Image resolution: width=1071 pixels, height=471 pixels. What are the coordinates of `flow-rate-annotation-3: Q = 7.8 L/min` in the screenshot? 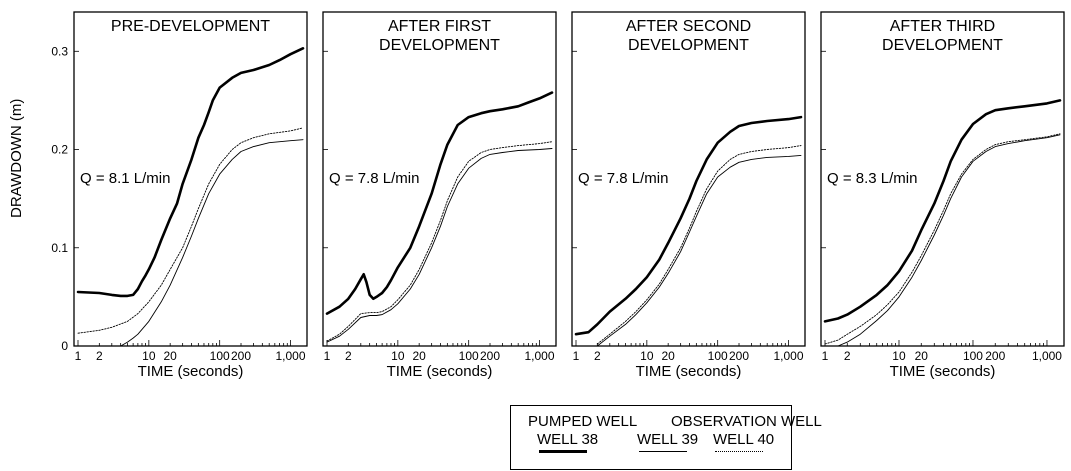 It's located at (623, 178).